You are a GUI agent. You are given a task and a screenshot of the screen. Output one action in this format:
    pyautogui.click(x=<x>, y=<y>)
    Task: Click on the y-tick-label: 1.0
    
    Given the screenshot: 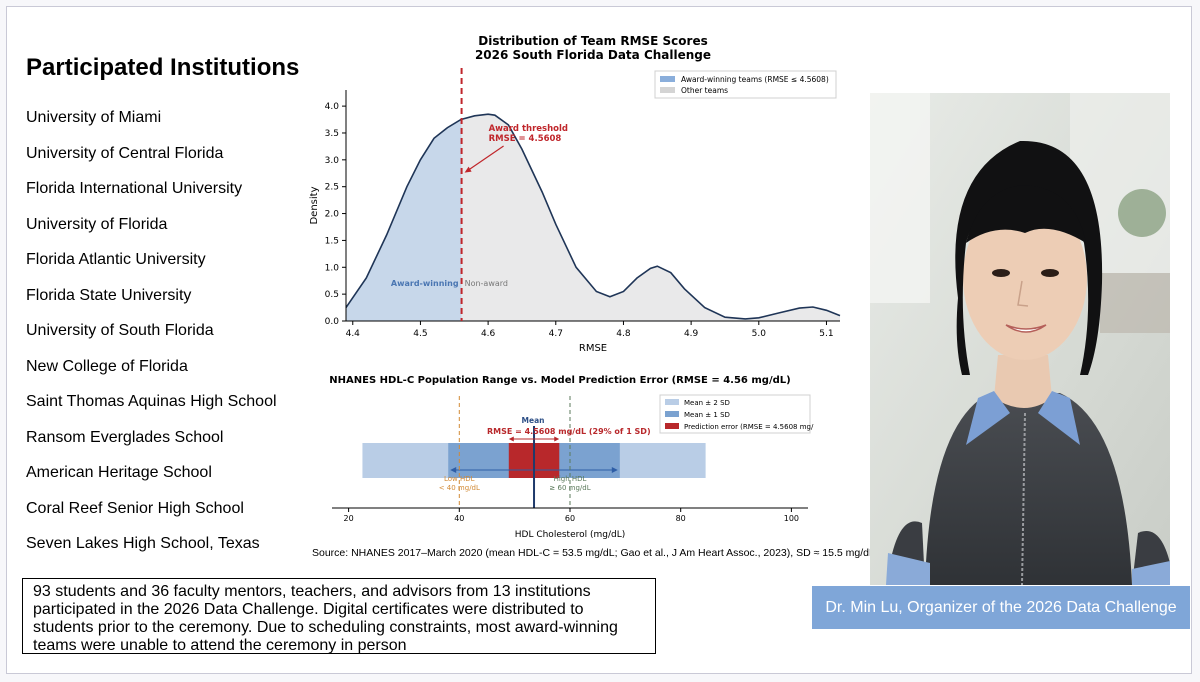 What is the action you would take?
    pyautogui.click(x=332, y=268)
    